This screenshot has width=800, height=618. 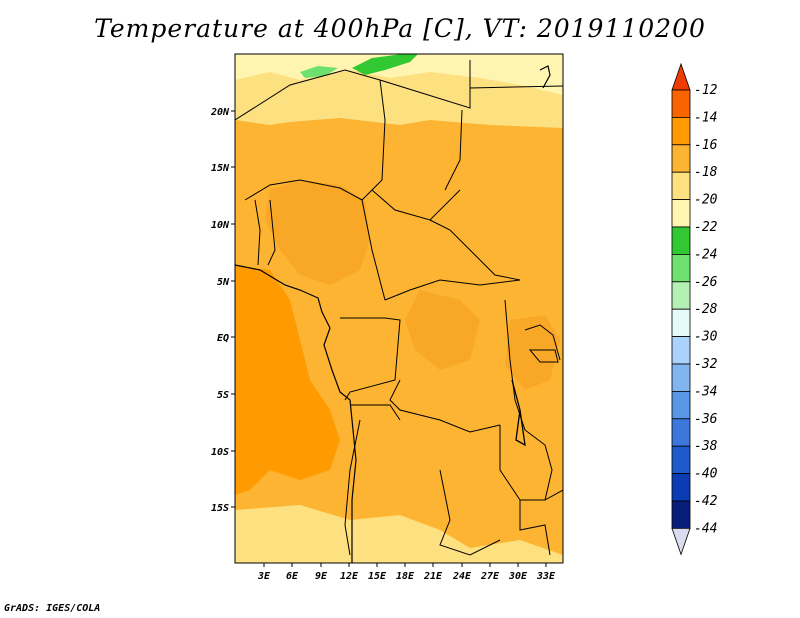 I want to click on lat-label: 20N, so click(x=220, y=112).